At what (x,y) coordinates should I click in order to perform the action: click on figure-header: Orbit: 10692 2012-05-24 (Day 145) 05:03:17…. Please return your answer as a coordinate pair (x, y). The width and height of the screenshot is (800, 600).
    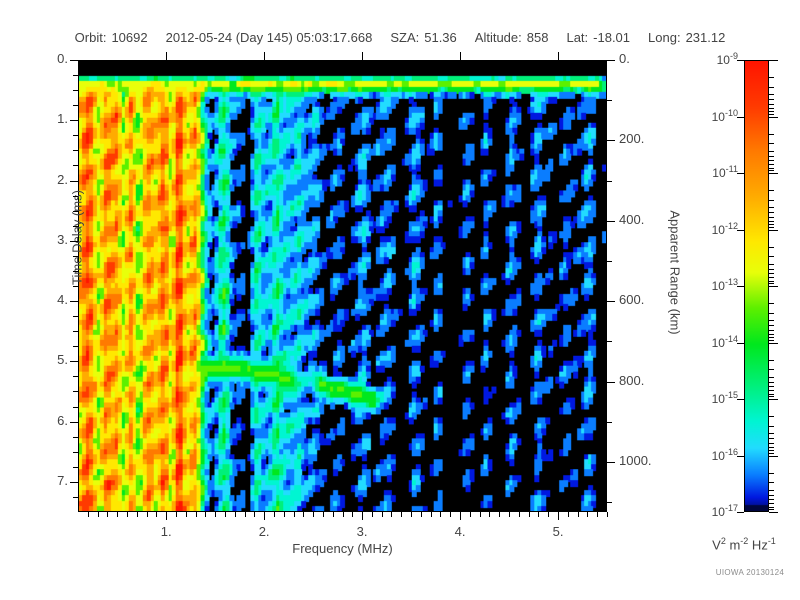
    Looking at the image, I should click on (400, 37).